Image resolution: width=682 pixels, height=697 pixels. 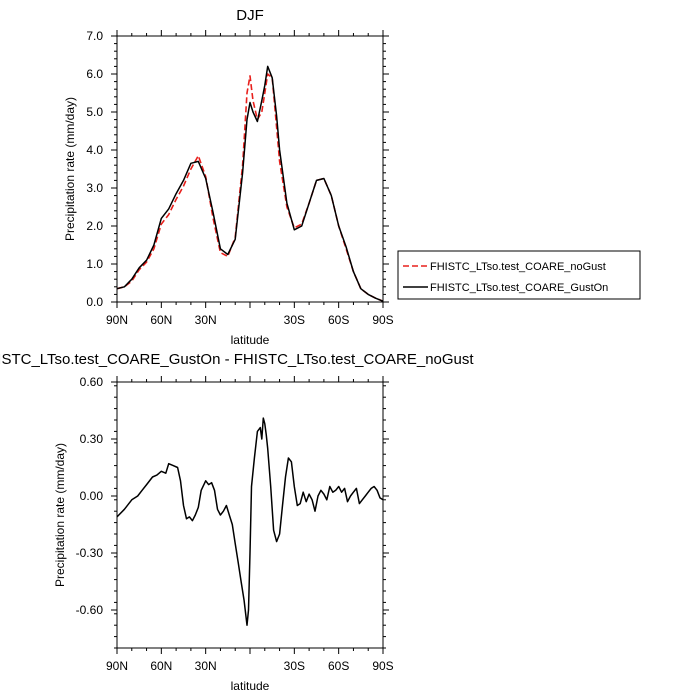 I want to click on top-y-tick-label: 7.0, so click(x=94, y=36).